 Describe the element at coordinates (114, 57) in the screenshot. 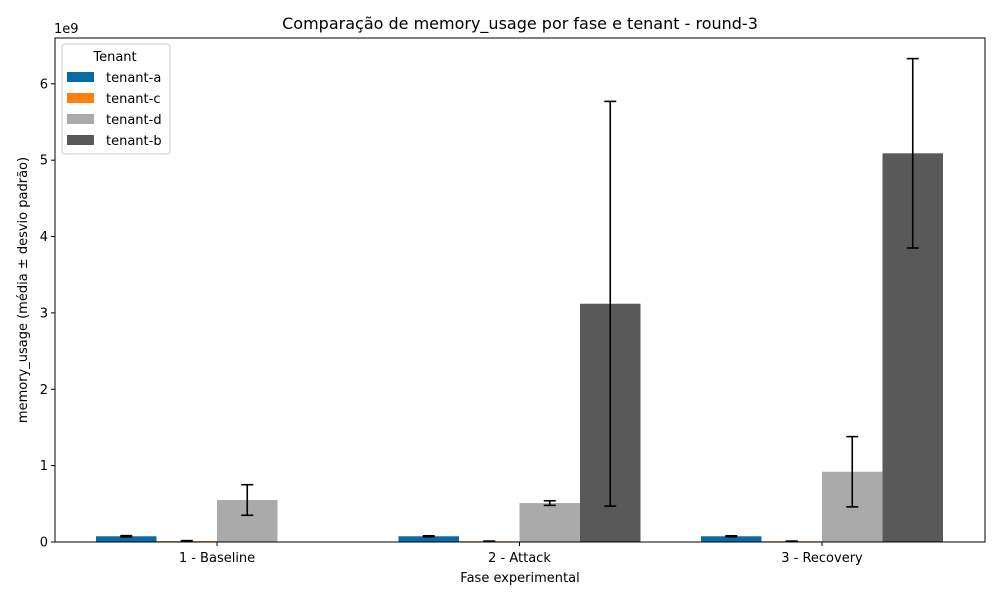

I see `legend-title: Tenant` at that location.